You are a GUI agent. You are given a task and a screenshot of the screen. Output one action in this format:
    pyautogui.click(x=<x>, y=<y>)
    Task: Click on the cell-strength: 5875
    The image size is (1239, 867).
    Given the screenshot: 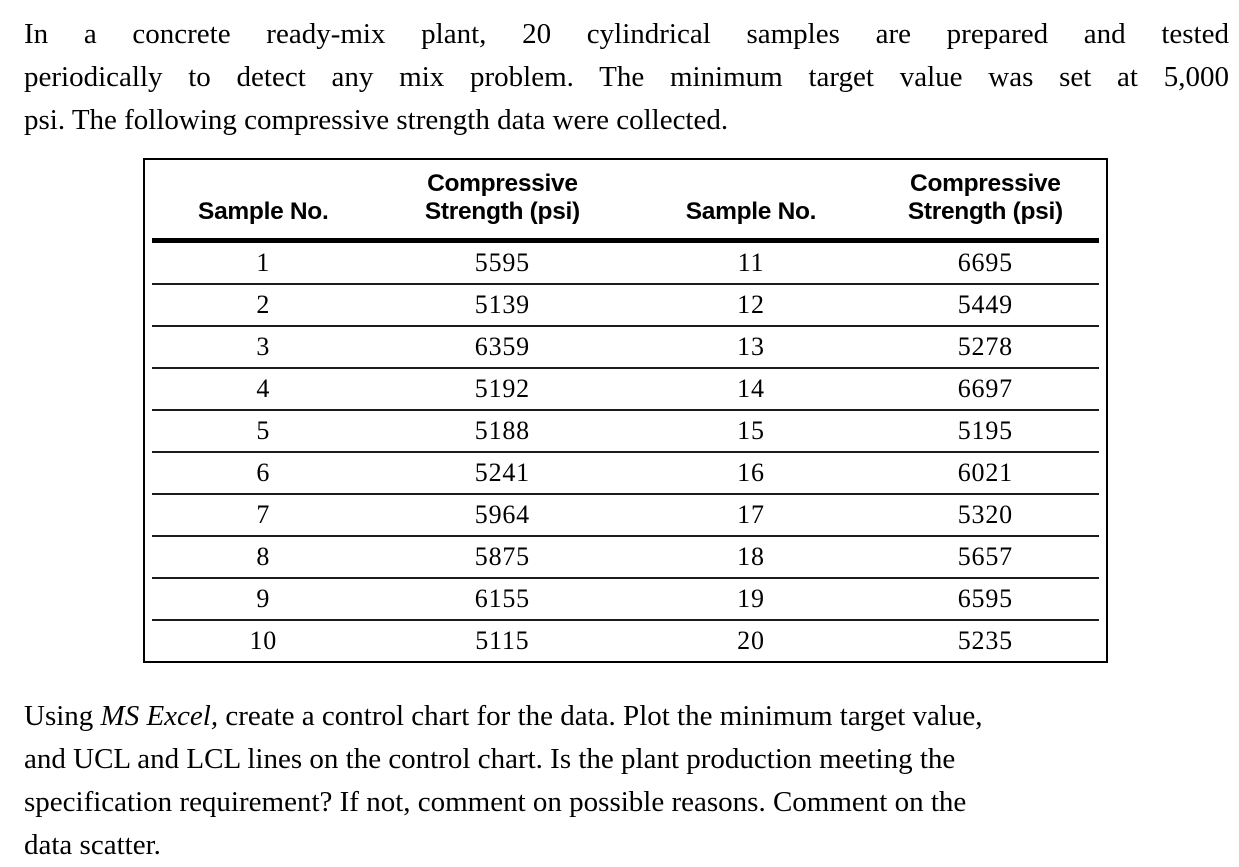 What is the action you would take?
    pyautogui.click(x=502, y=556)
    